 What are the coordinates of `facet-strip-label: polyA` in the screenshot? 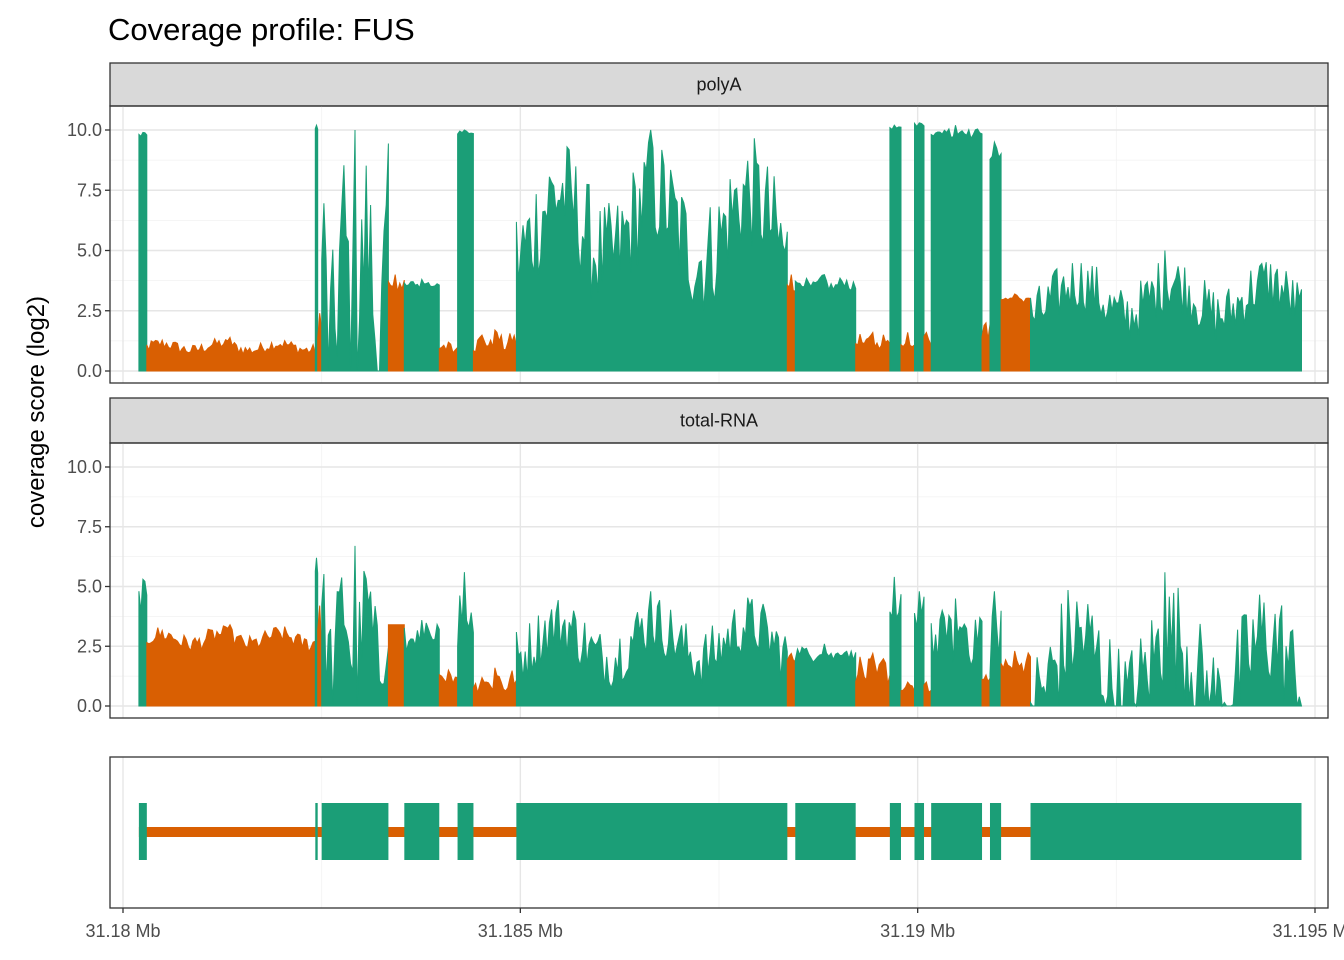 It's located at (718, 85).